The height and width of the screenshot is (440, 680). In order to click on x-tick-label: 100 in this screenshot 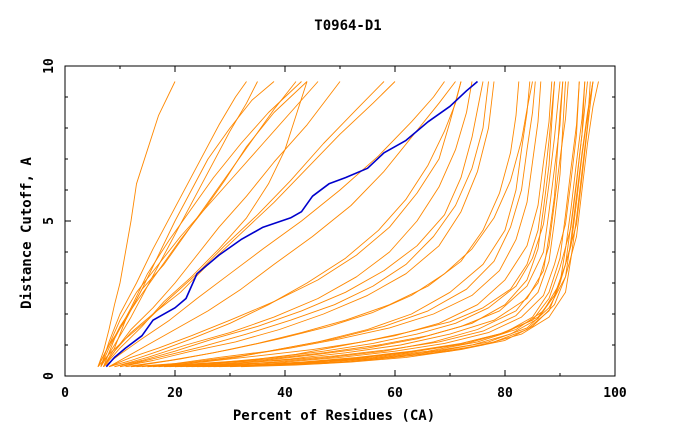, I will do `click(615, 393)`.